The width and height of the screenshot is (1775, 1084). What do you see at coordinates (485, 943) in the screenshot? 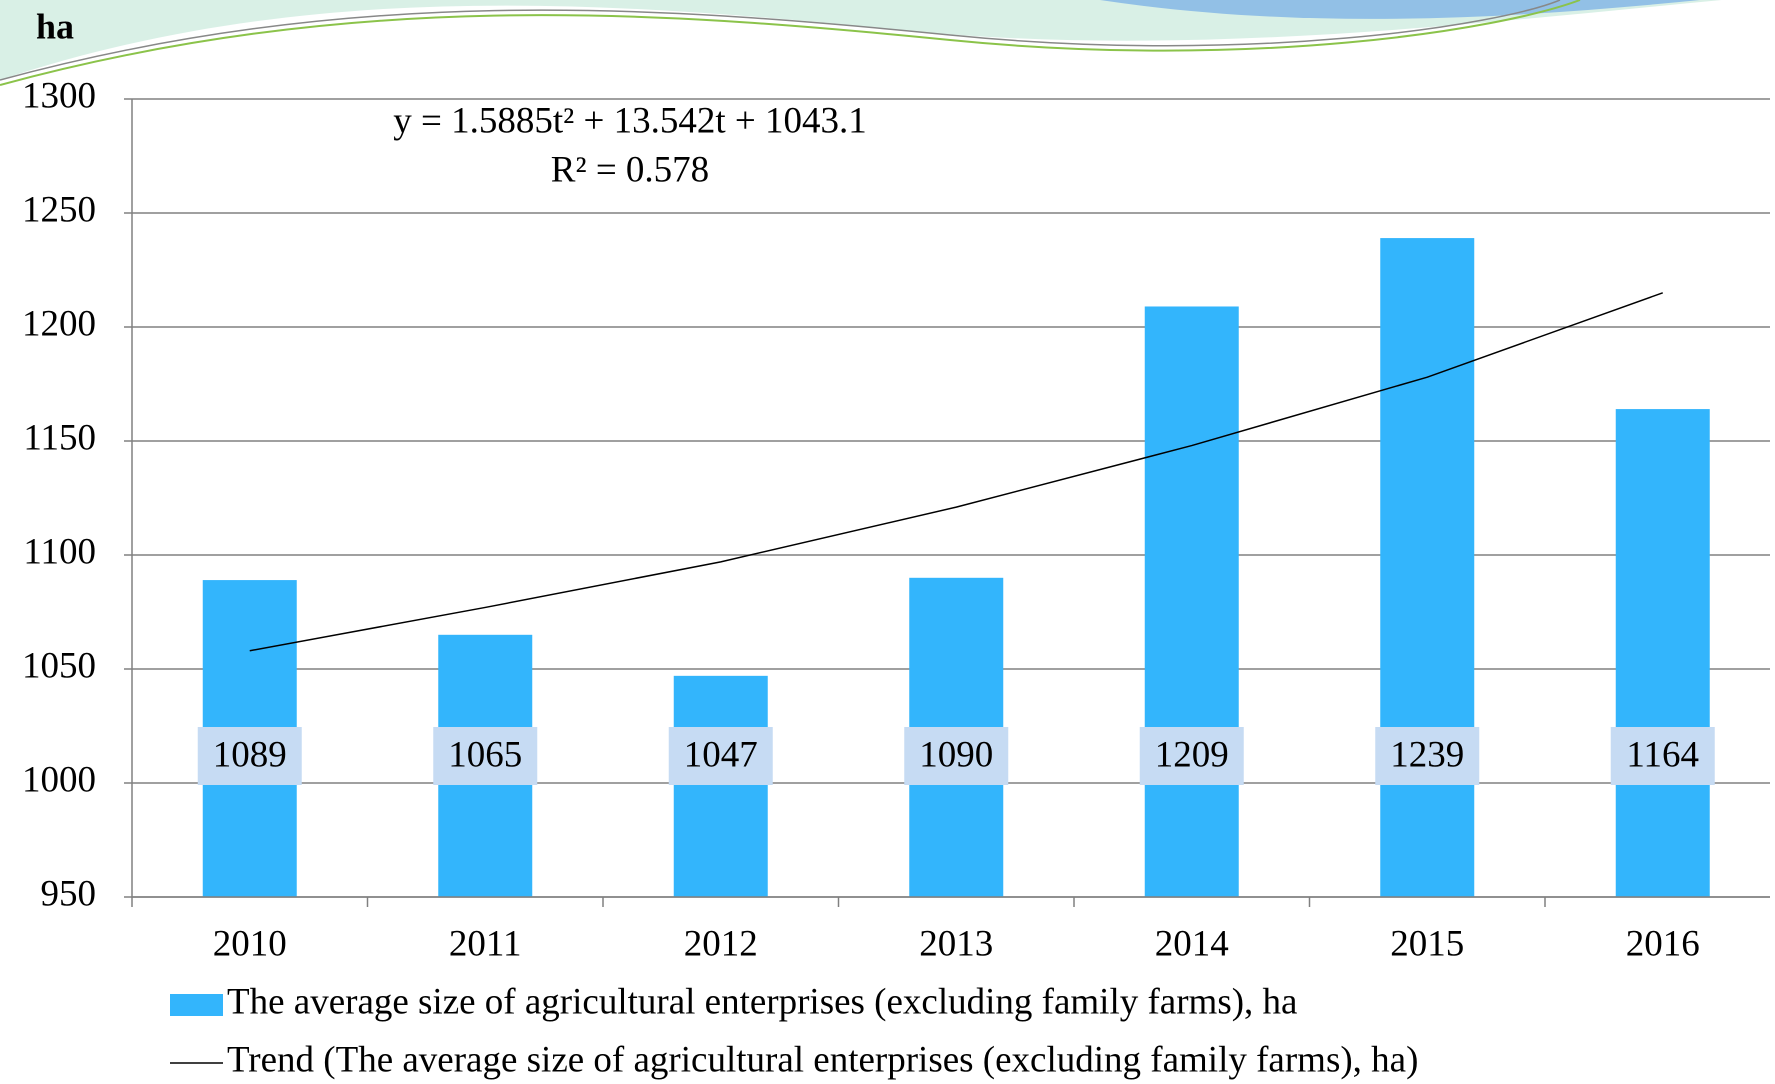
I see `x-tick-label: 2011` at bounding box center [485, 943].